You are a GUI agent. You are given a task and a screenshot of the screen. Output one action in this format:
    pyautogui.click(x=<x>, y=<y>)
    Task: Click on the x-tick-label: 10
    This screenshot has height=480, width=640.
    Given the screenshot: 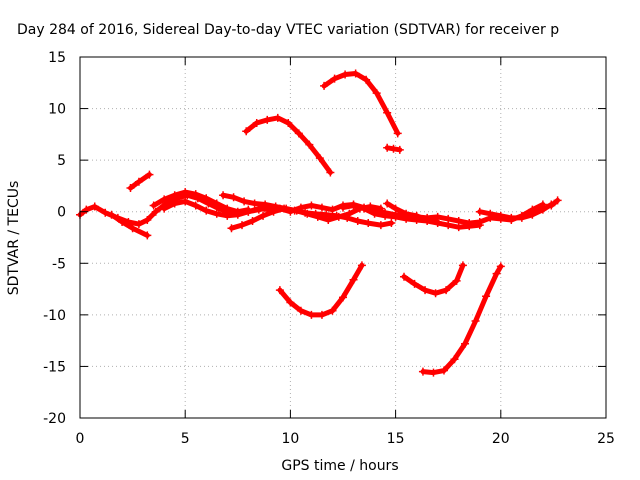 What is the action you would take?
    pyautogui.click(x=290, y=439)
    